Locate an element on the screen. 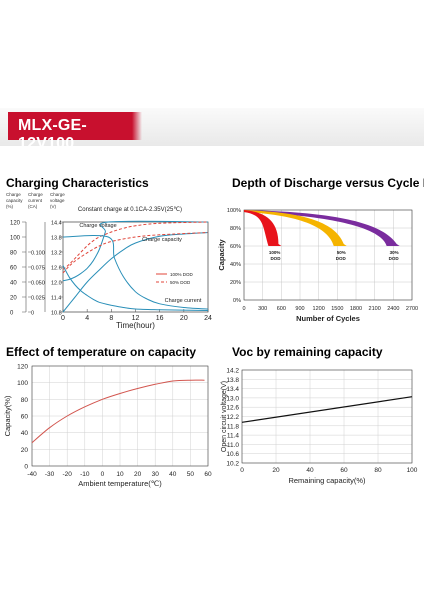 This screenshot has width=424, height=600. voc-x-tick-label: 20 is located at coordinates (276, 470).